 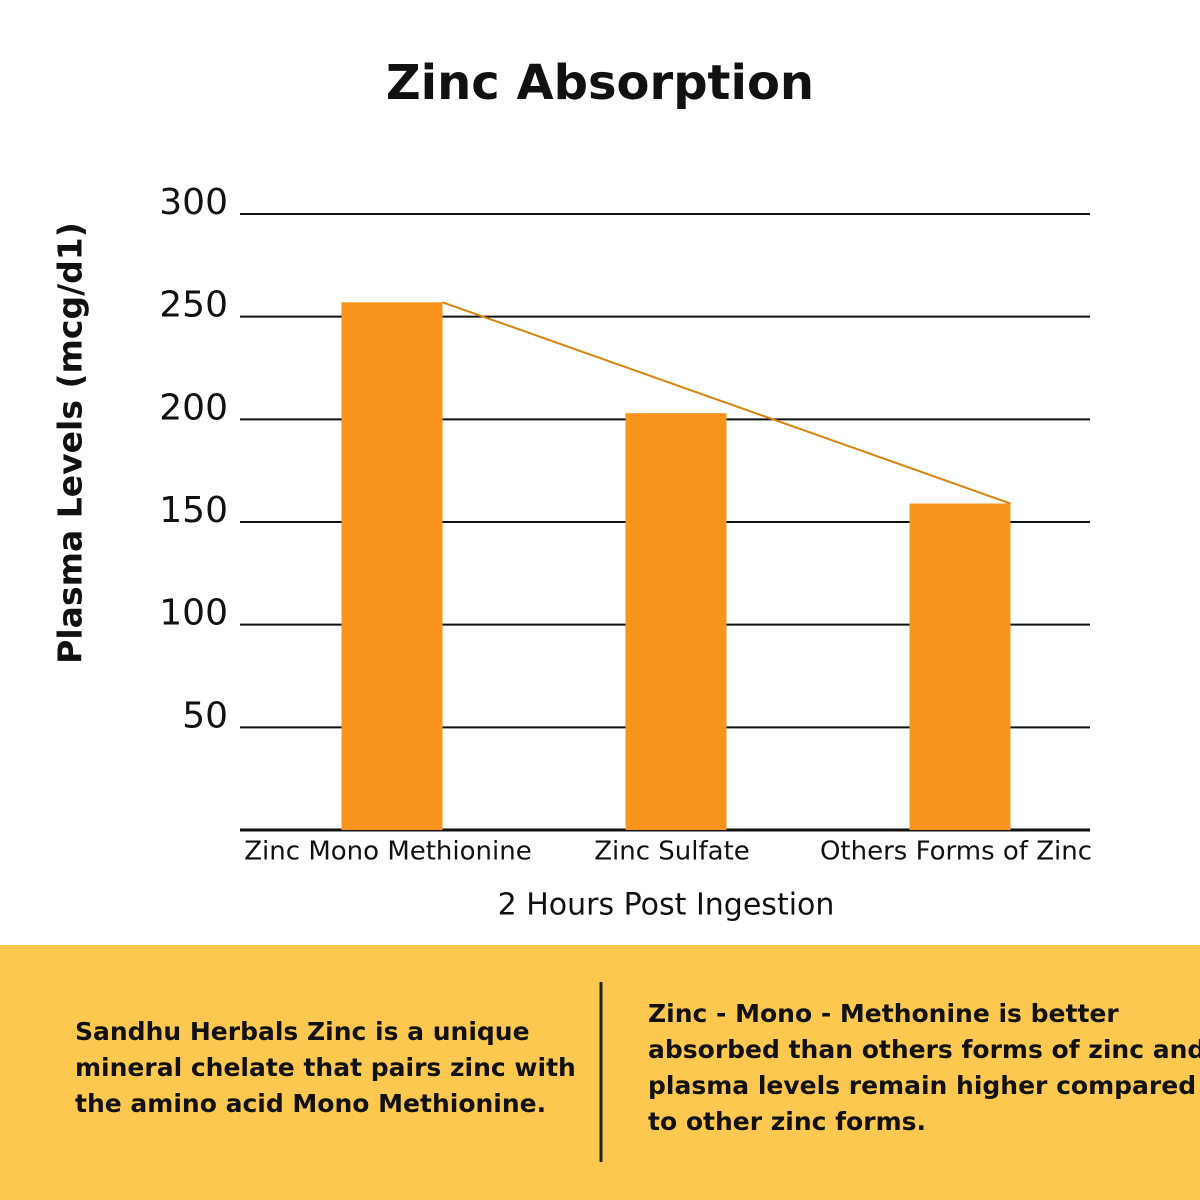 What do you see at coordinates (883, 1013) in the screenshot?
I see `footer-right-text: Zinc - Mono - Methonine is better` at bounding box center [883, 1013].